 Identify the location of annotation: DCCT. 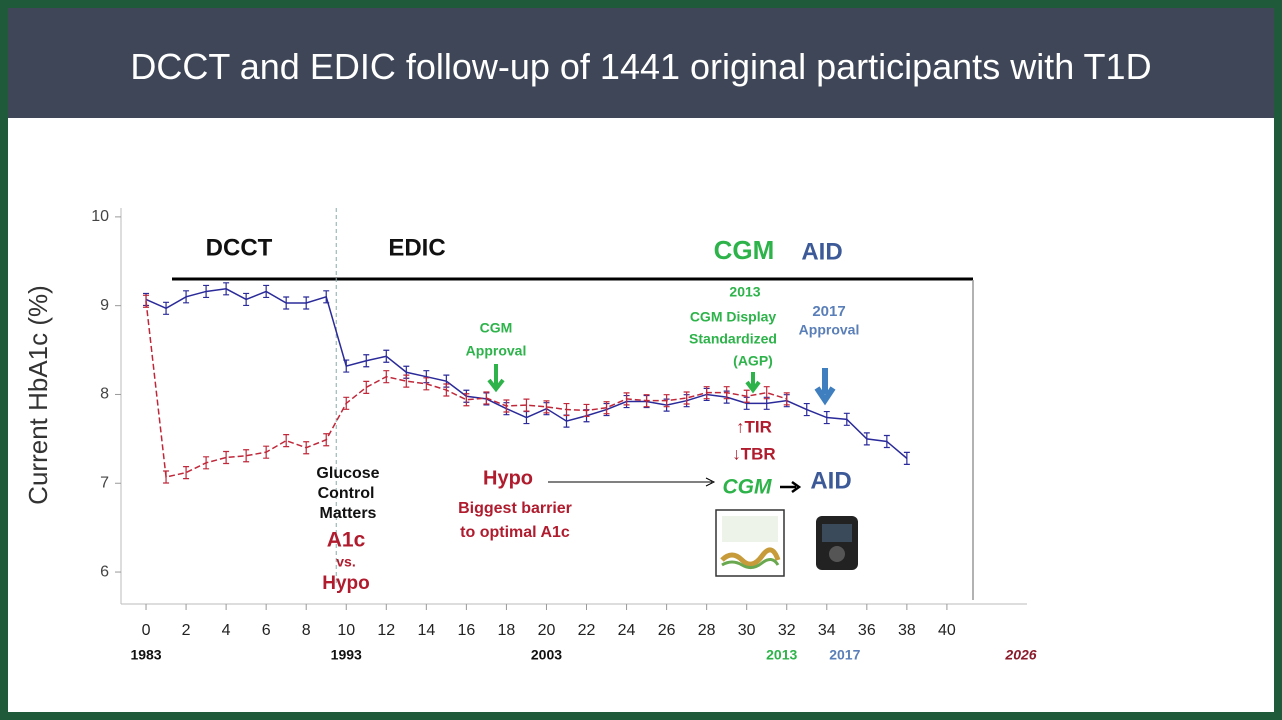
(239, 247).